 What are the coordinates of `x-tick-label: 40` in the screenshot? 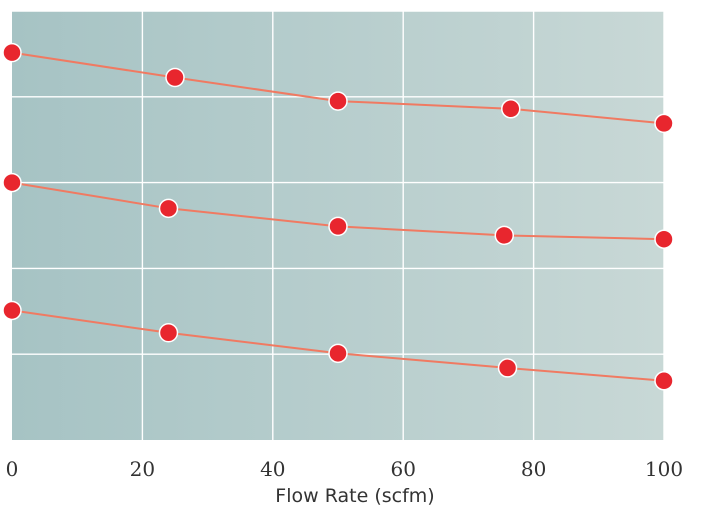 It's located at (272, 469).